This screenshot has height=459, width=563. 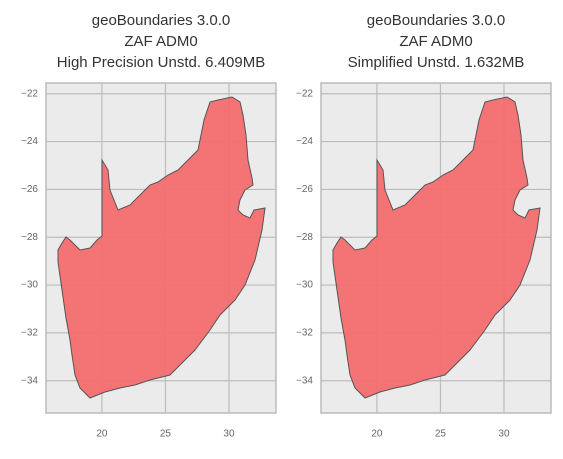 I want to click on chart-title: High Precision Unstd. 6.409MB, so click(x=161, y=62).